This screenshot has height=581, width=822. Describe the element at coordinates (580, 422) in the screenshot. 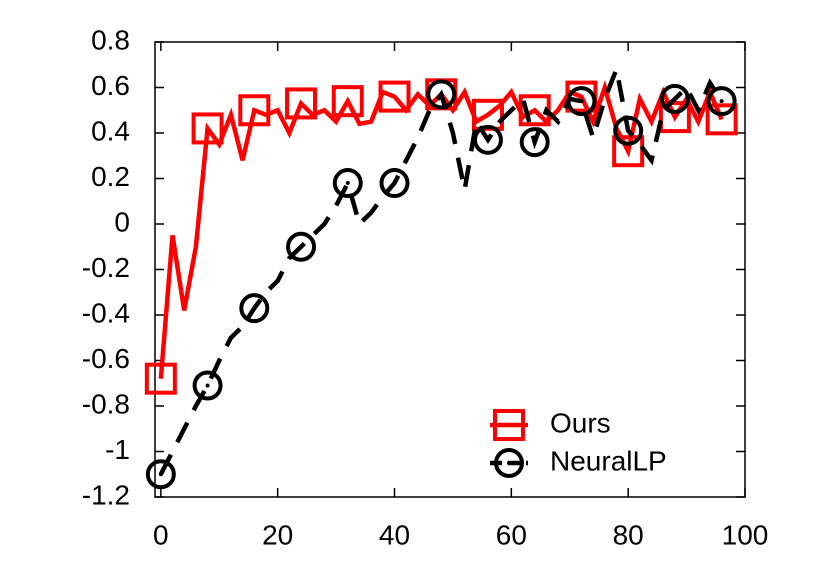

I see `legend-label: Ours` at that location.